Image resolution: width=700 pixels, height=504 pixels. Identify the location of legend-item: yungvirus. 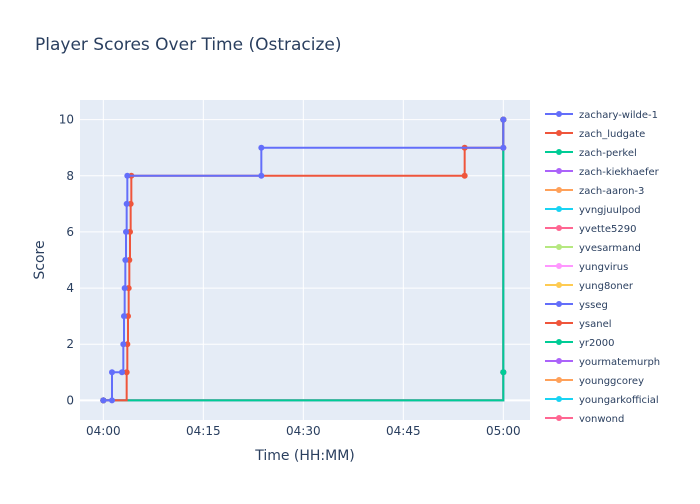
(586, 267).